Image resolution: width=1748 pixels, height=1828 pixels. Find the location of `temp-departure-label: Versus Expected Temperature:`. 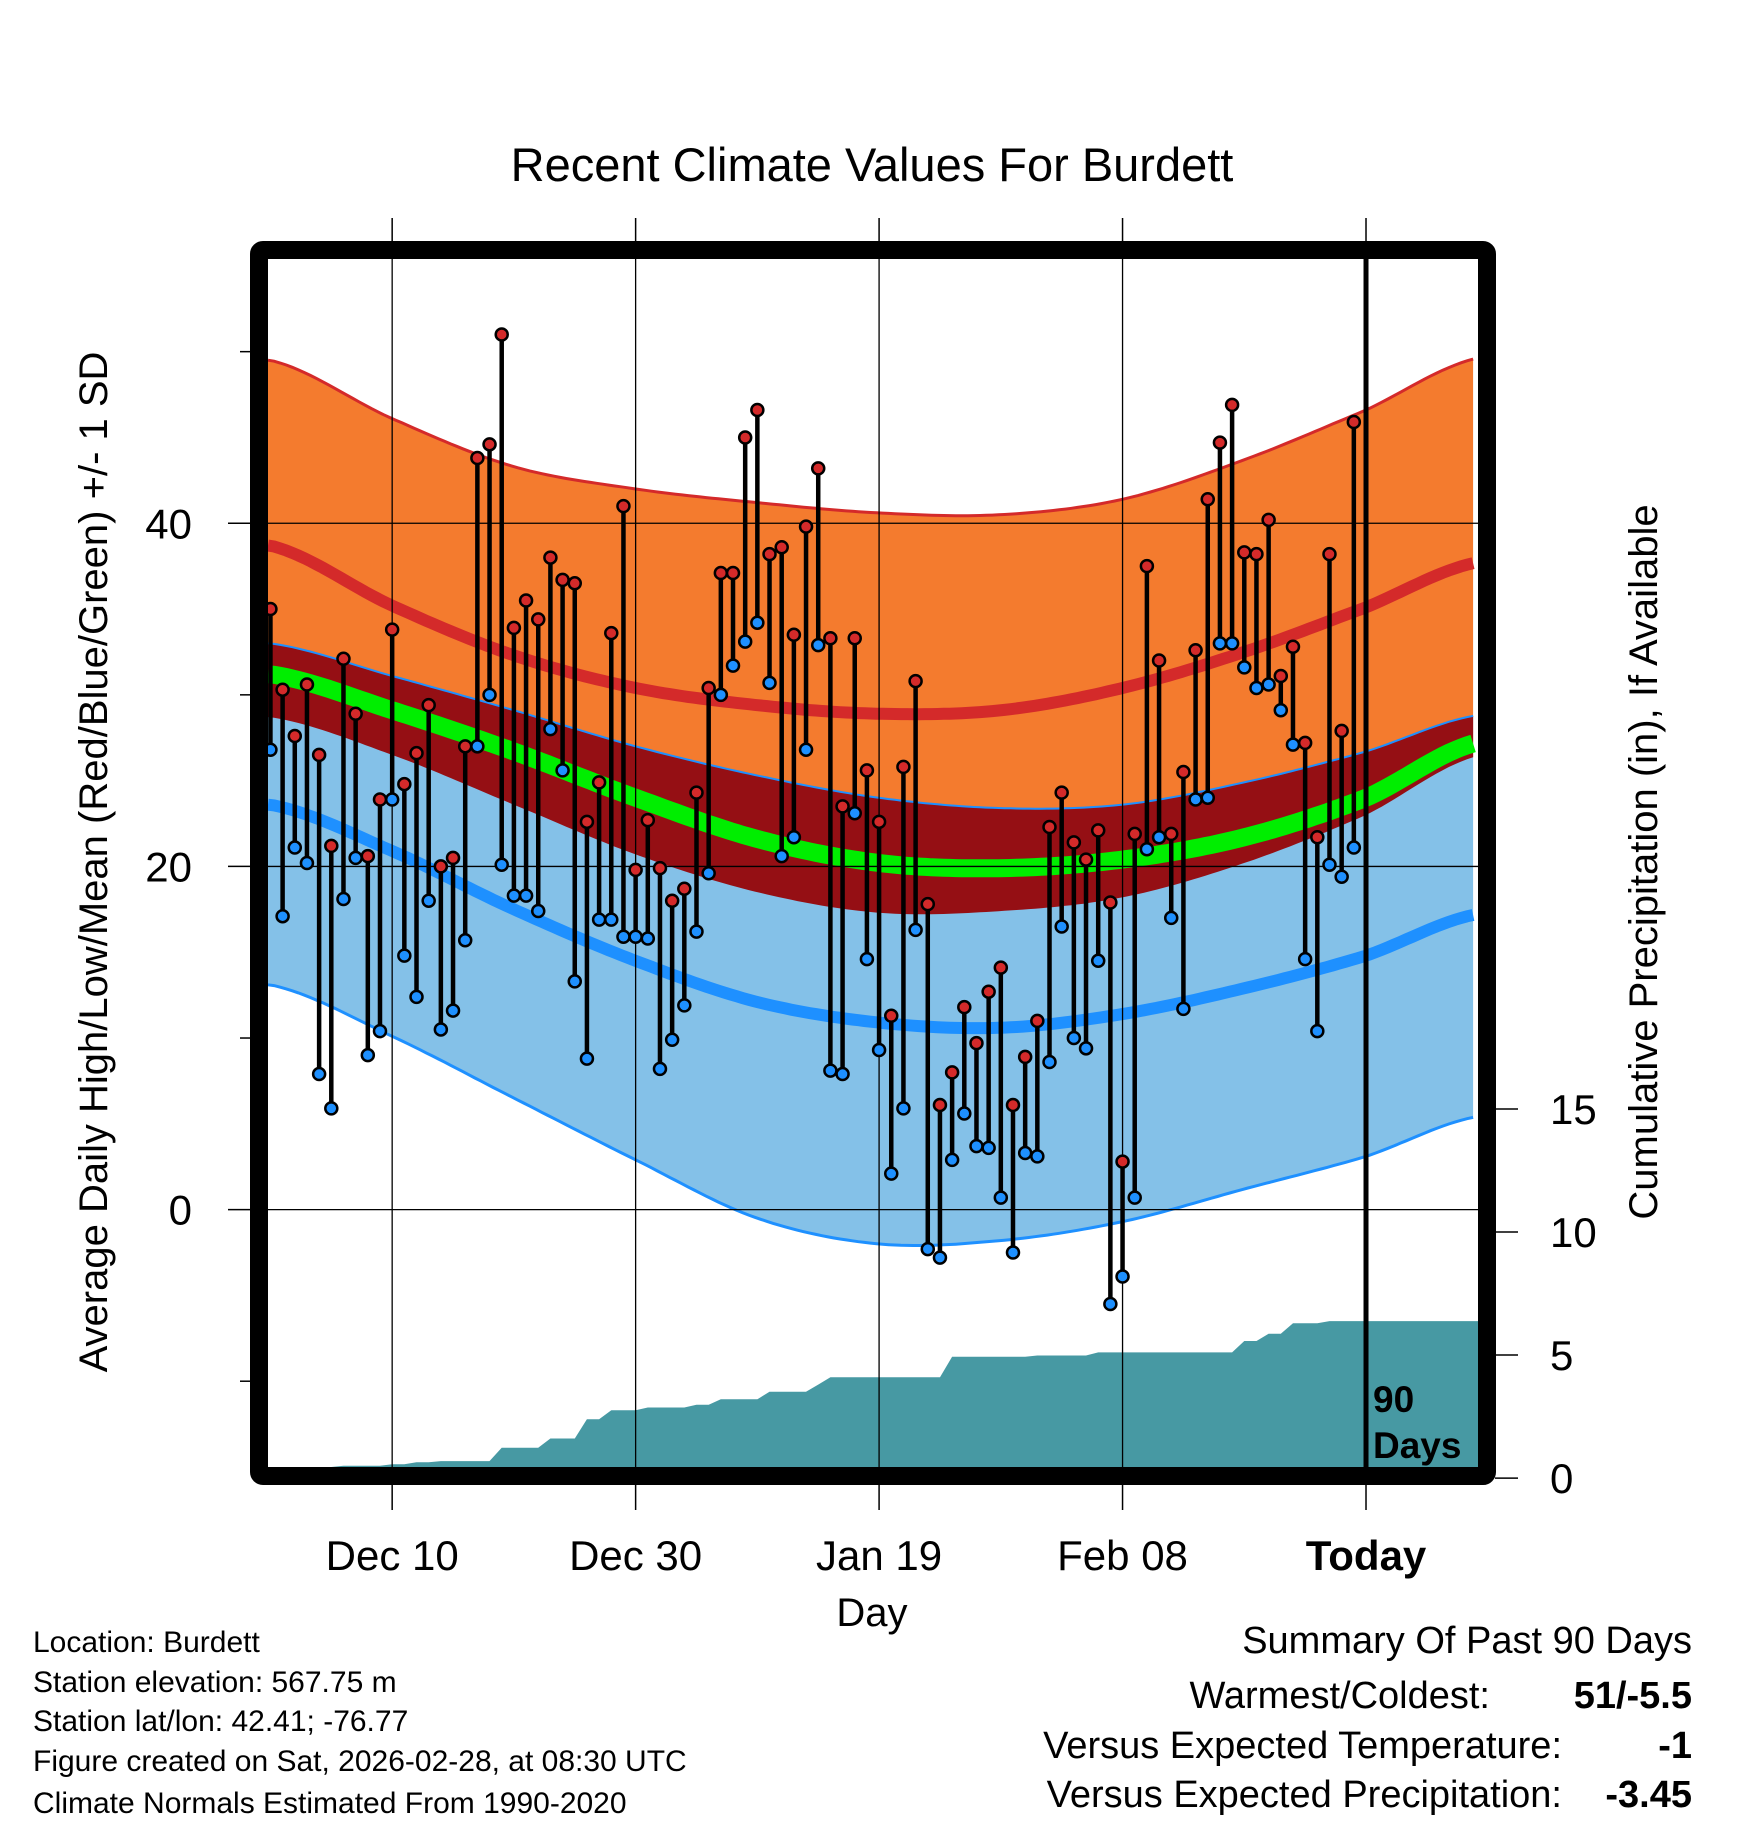

temp-departure-label: Versus Expected Temperature: is located at coordinates (1302, 1746).